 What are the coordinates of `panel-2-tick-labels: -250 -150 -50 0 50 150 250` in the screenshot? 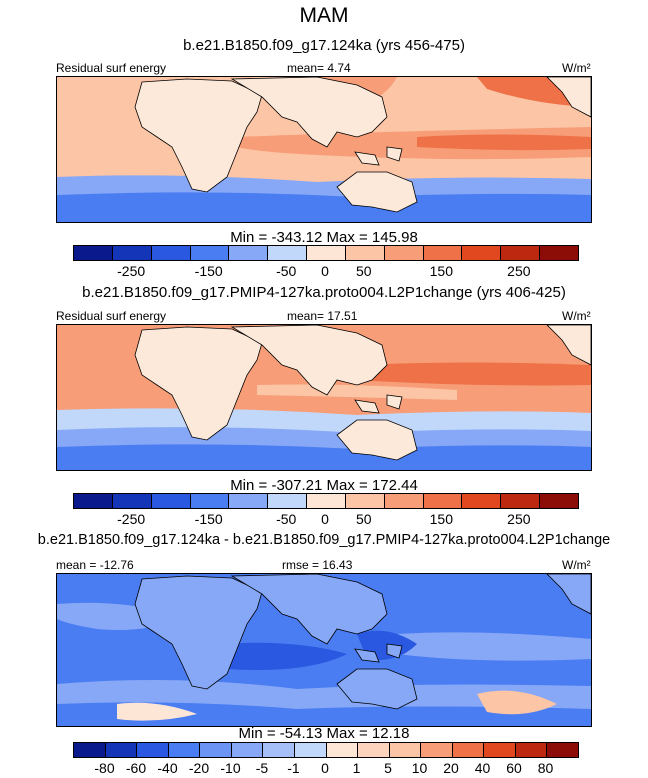 It's located at (325, 520).